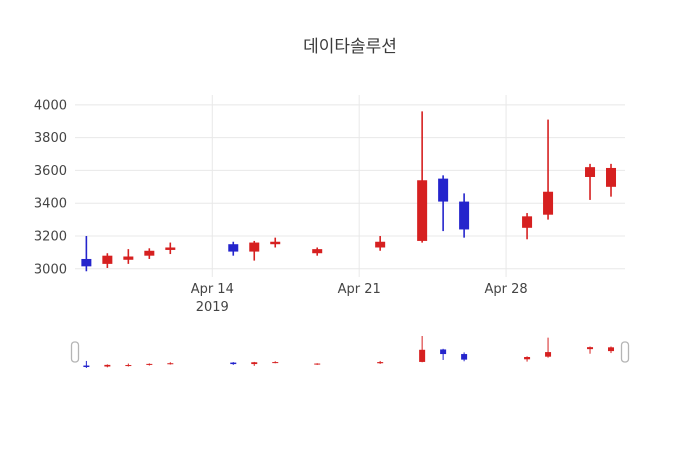  I want to click on y-tick-label: 3400, so click(50, 204).